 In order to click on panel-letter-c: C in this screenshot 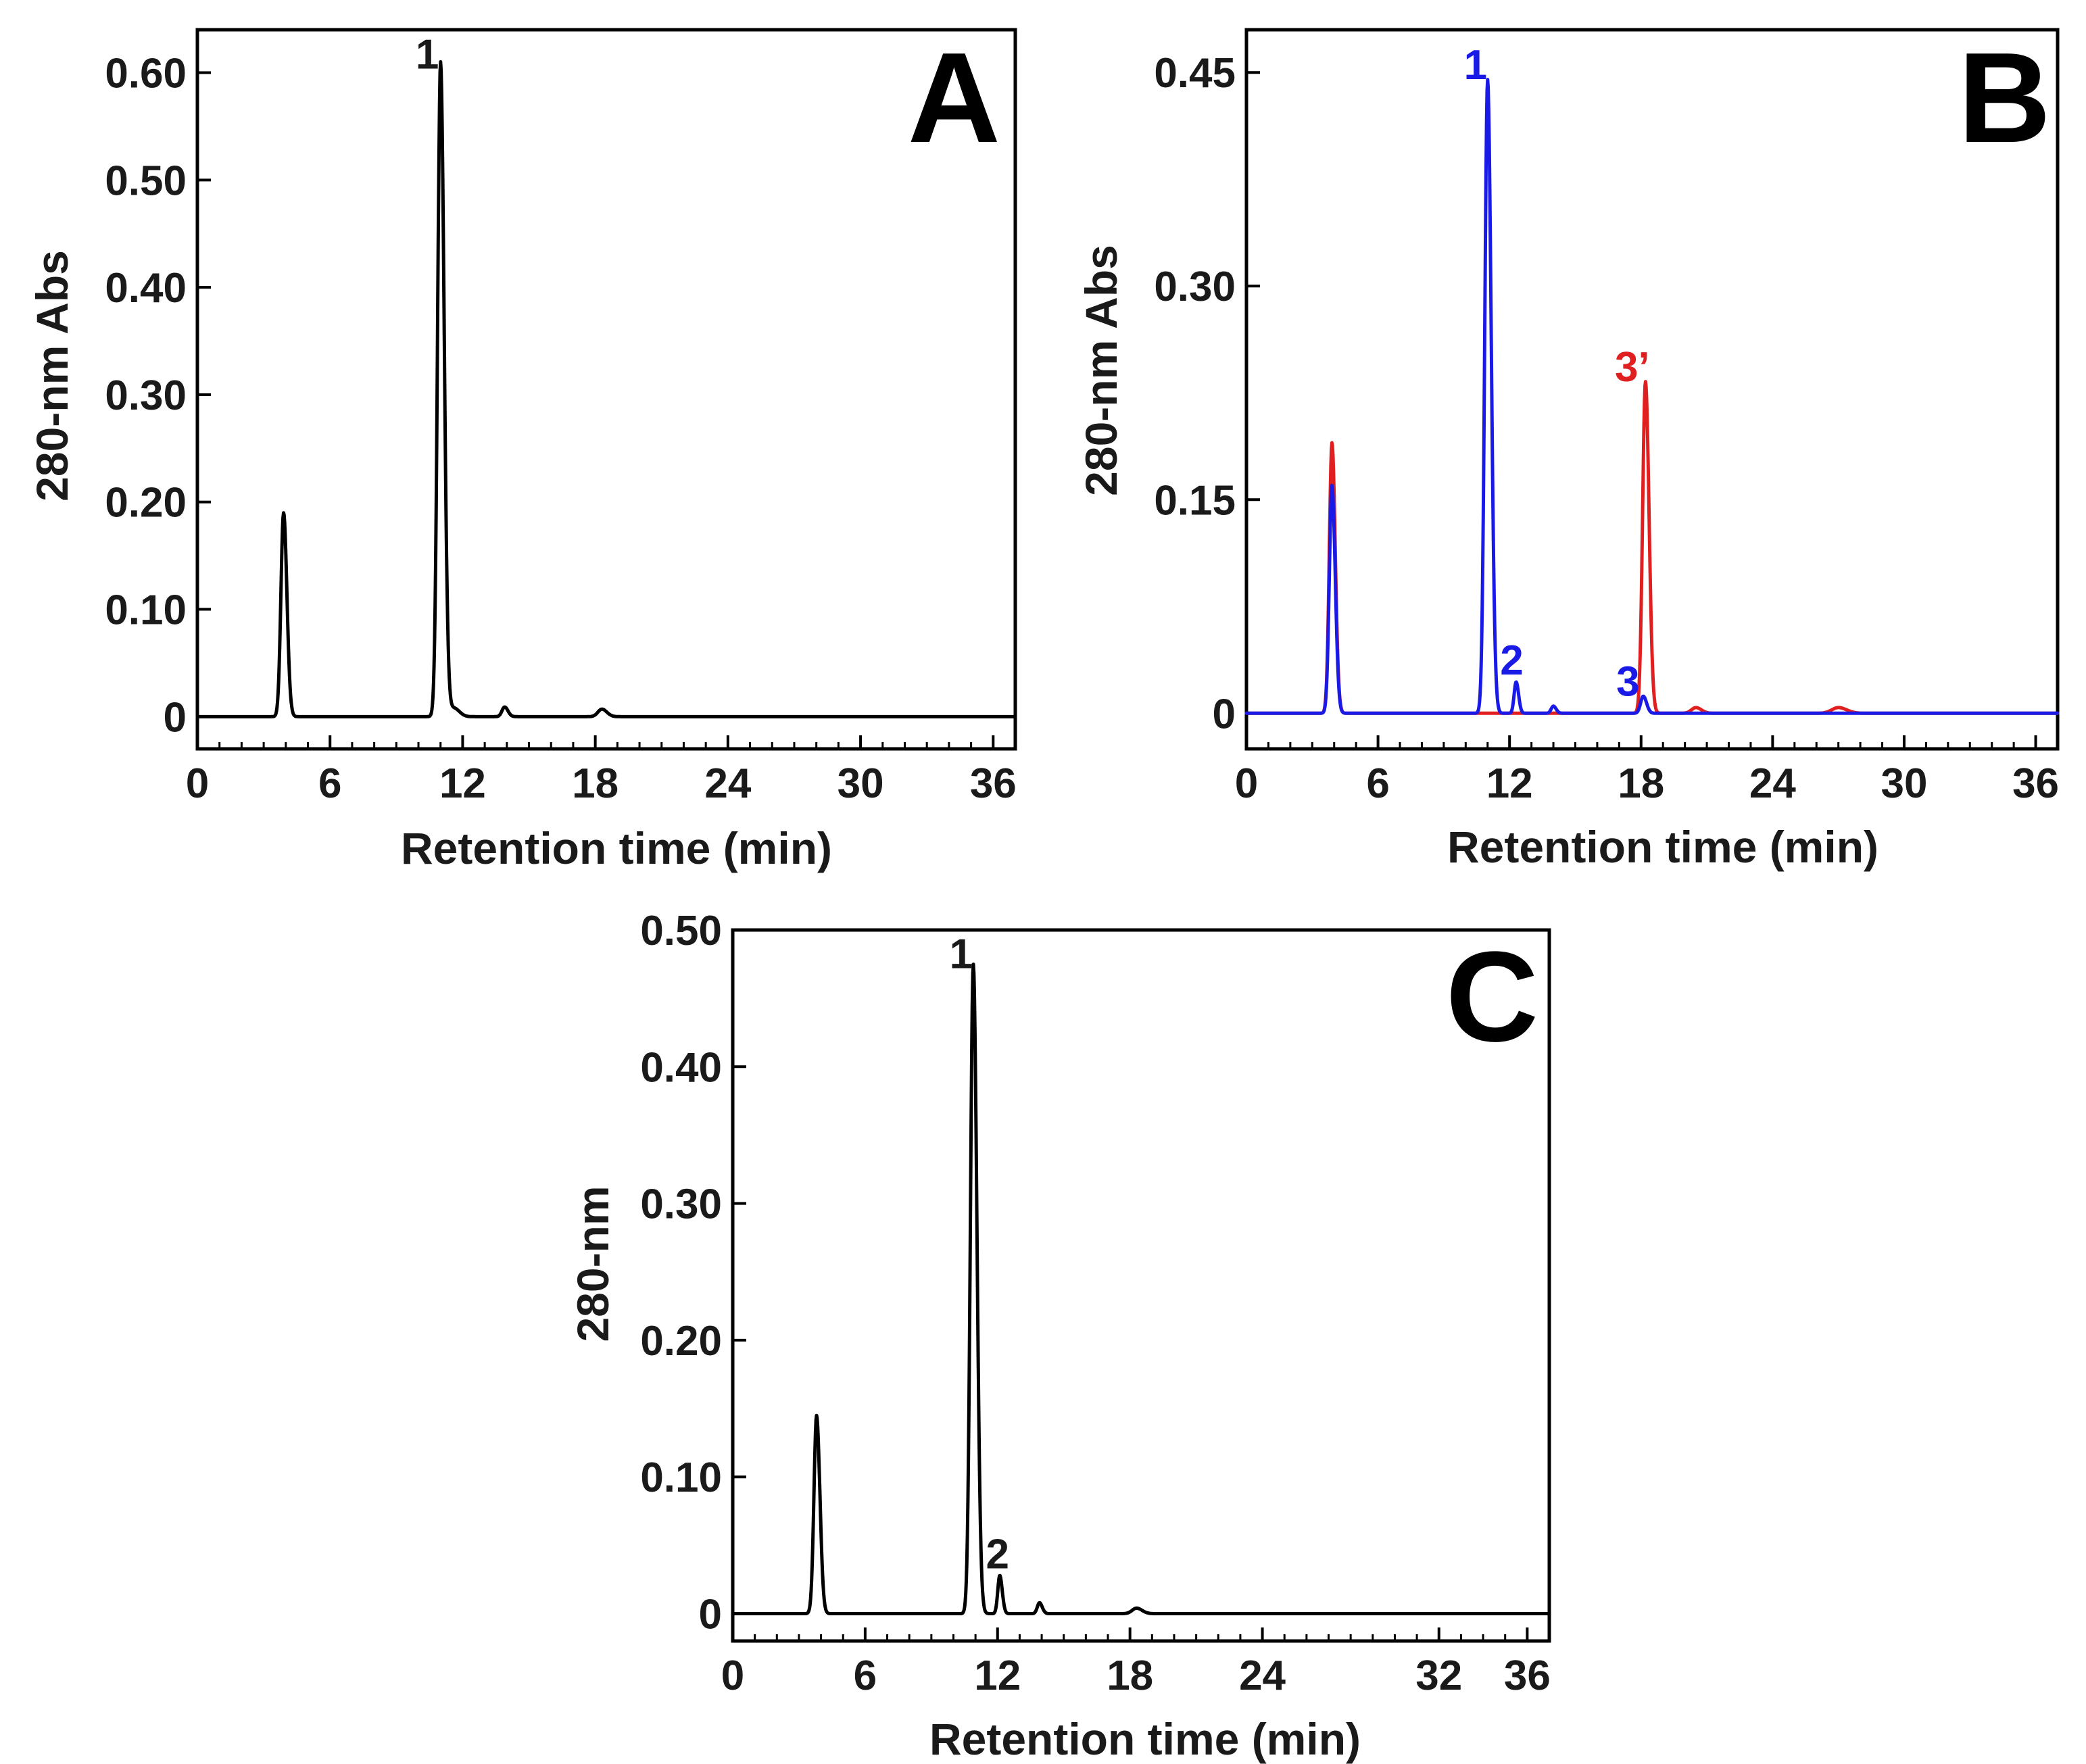, I will do `click(1492, 997)`.